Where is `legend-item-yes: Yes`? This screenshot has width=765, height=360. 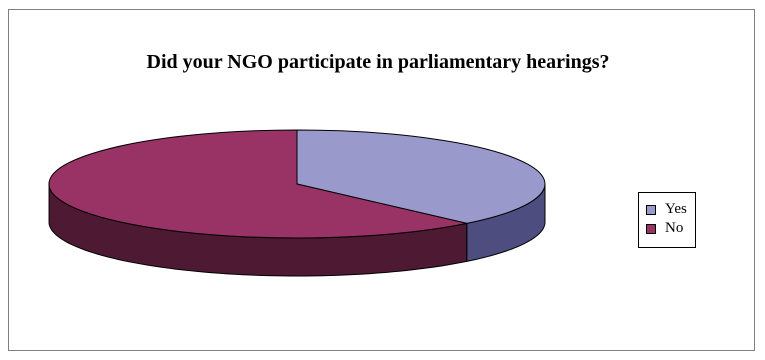 legend-item-yes: Yes is located at coordinates (667, 209).